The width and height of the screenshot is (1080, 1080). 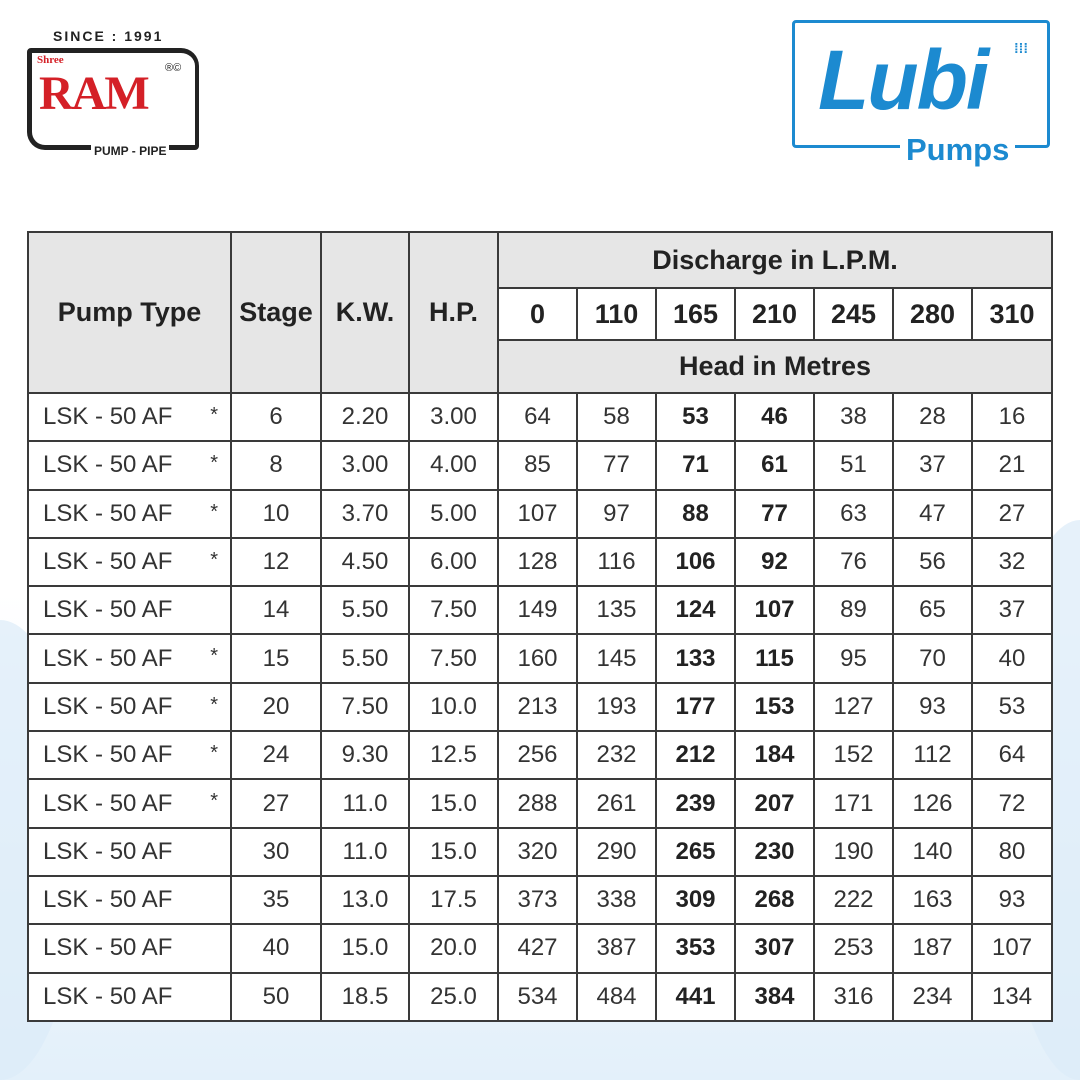 I want to click on cell-head: 149, so click(x=537, y=610).